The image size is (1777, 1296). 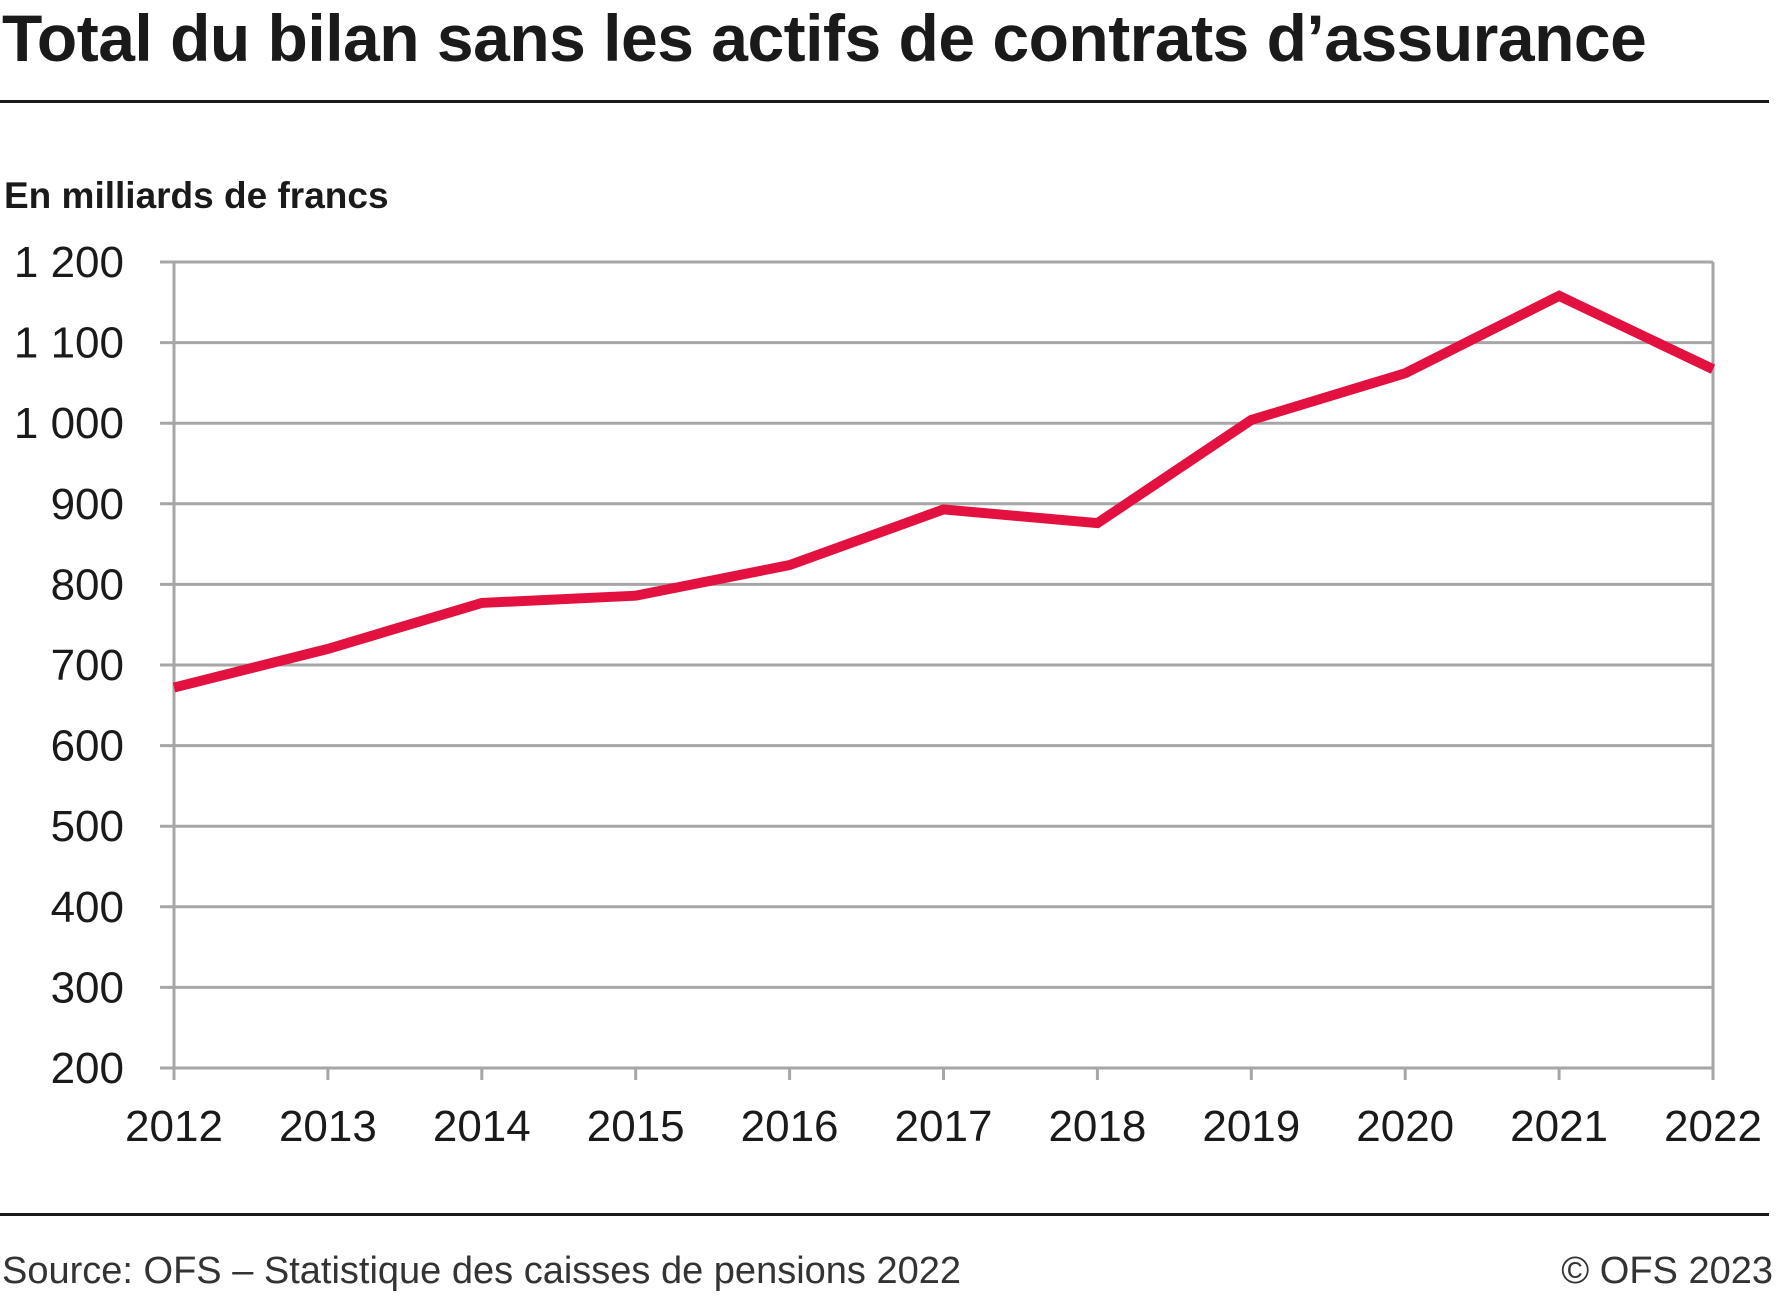 I want to click on x-tick-label: 2012, so click(x=174, y=1126).